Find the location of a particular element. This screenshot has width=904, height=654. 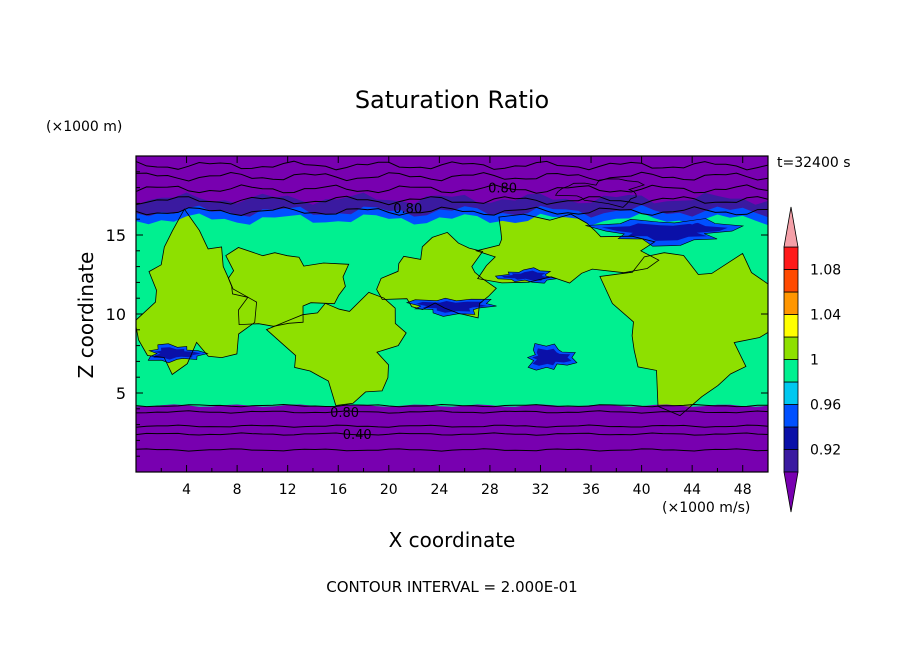

x-tick-label: 20 is located at coordinates (389, 490).